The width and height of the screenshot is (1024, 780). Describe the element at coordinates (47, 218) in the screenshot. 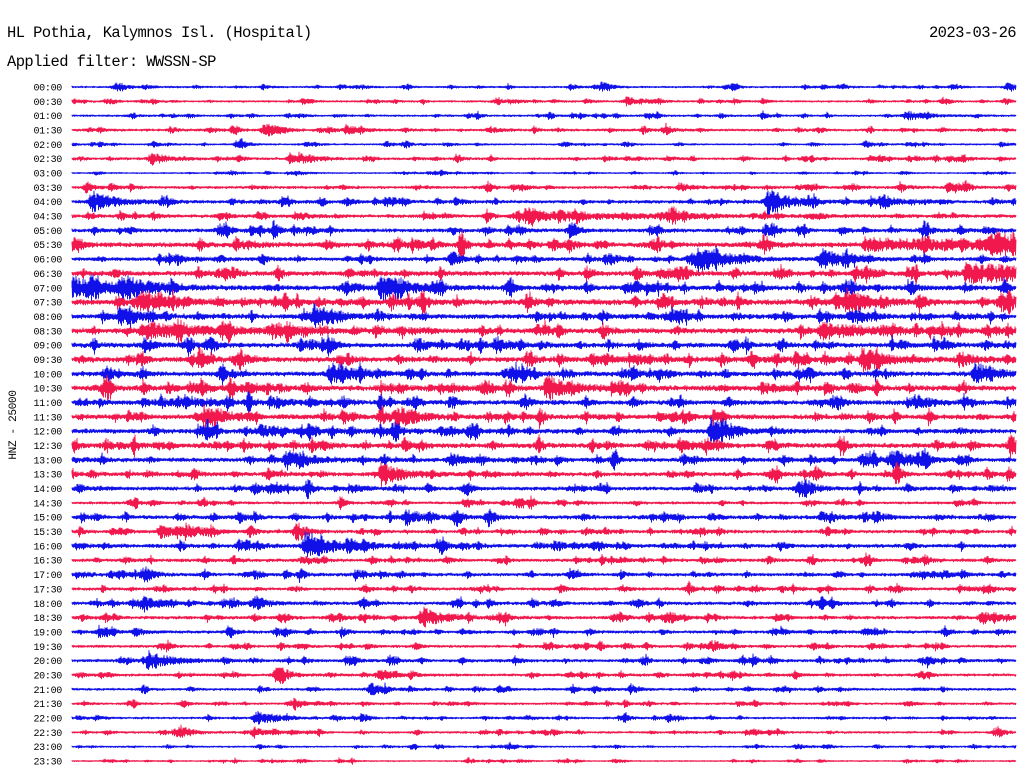

I see `row-label-04-30: 04:30` at that location.